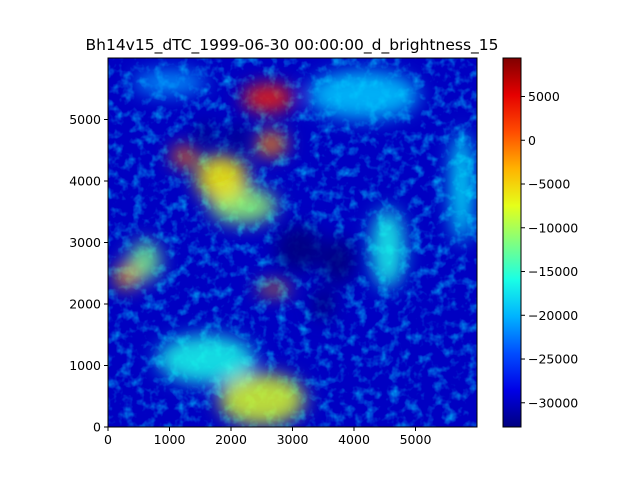  Describe the element at coordinates (293, 439) in the screenshot. I see `x-tick-label: 3000` at that location.